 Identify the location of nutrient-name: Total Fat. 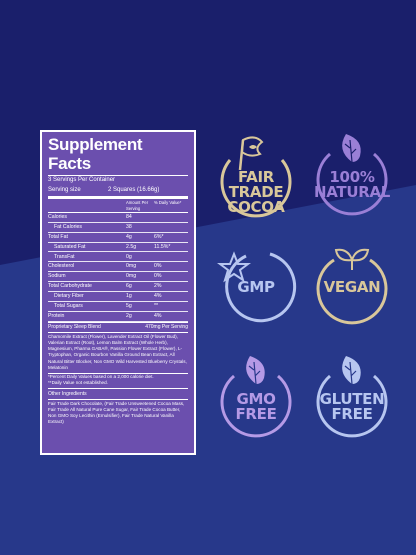
(58, 236).